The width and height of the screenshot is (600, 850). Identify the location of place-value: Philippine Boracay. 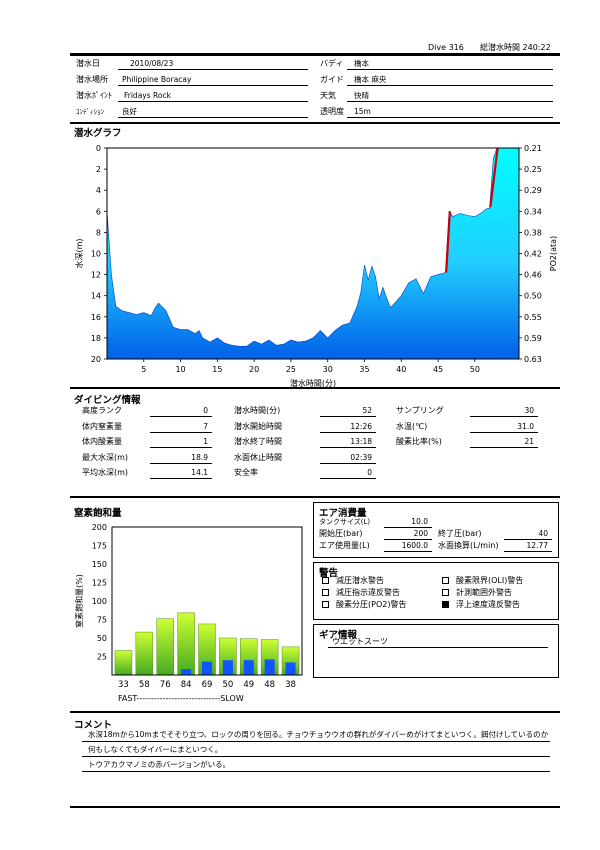
(157, 79).